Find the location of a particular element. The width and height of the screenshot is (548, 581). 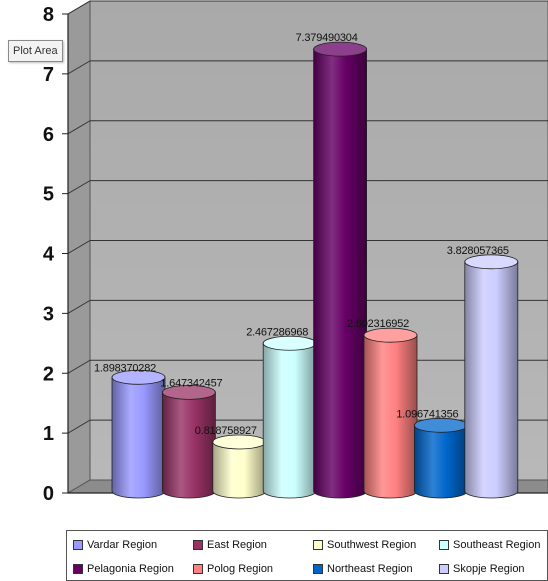

data-label: 0.818758927 is located at coordinates (226, 431).